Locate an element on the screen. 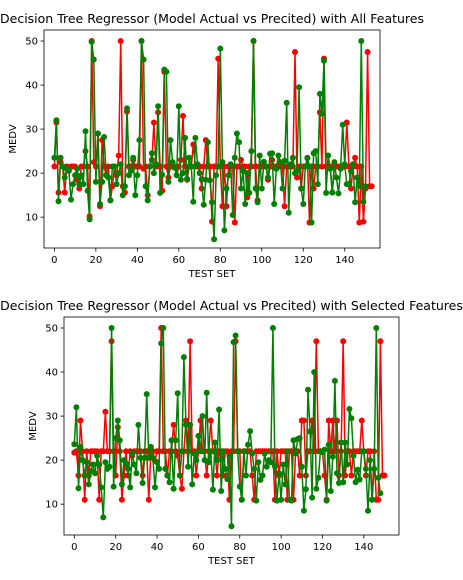 The width and height of the screenshot is (463, 580). x-tick-label: 20 is located at coordinates (115, 547).